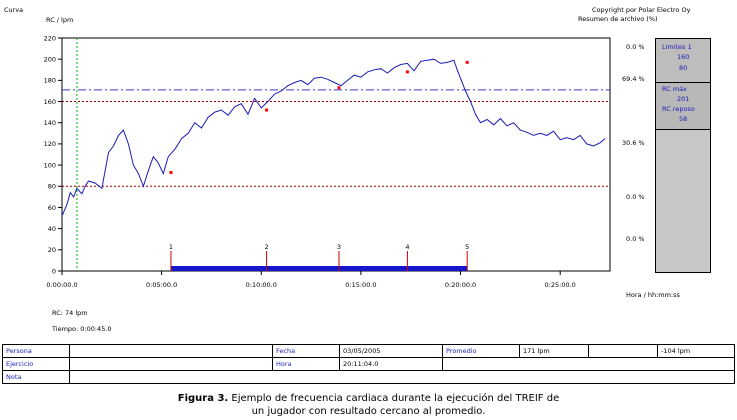 The height and width of the screenshot is (420, 737). Describe the element at coordinates (588, 364) in the screenshot. I see `empty-cell` at that location.